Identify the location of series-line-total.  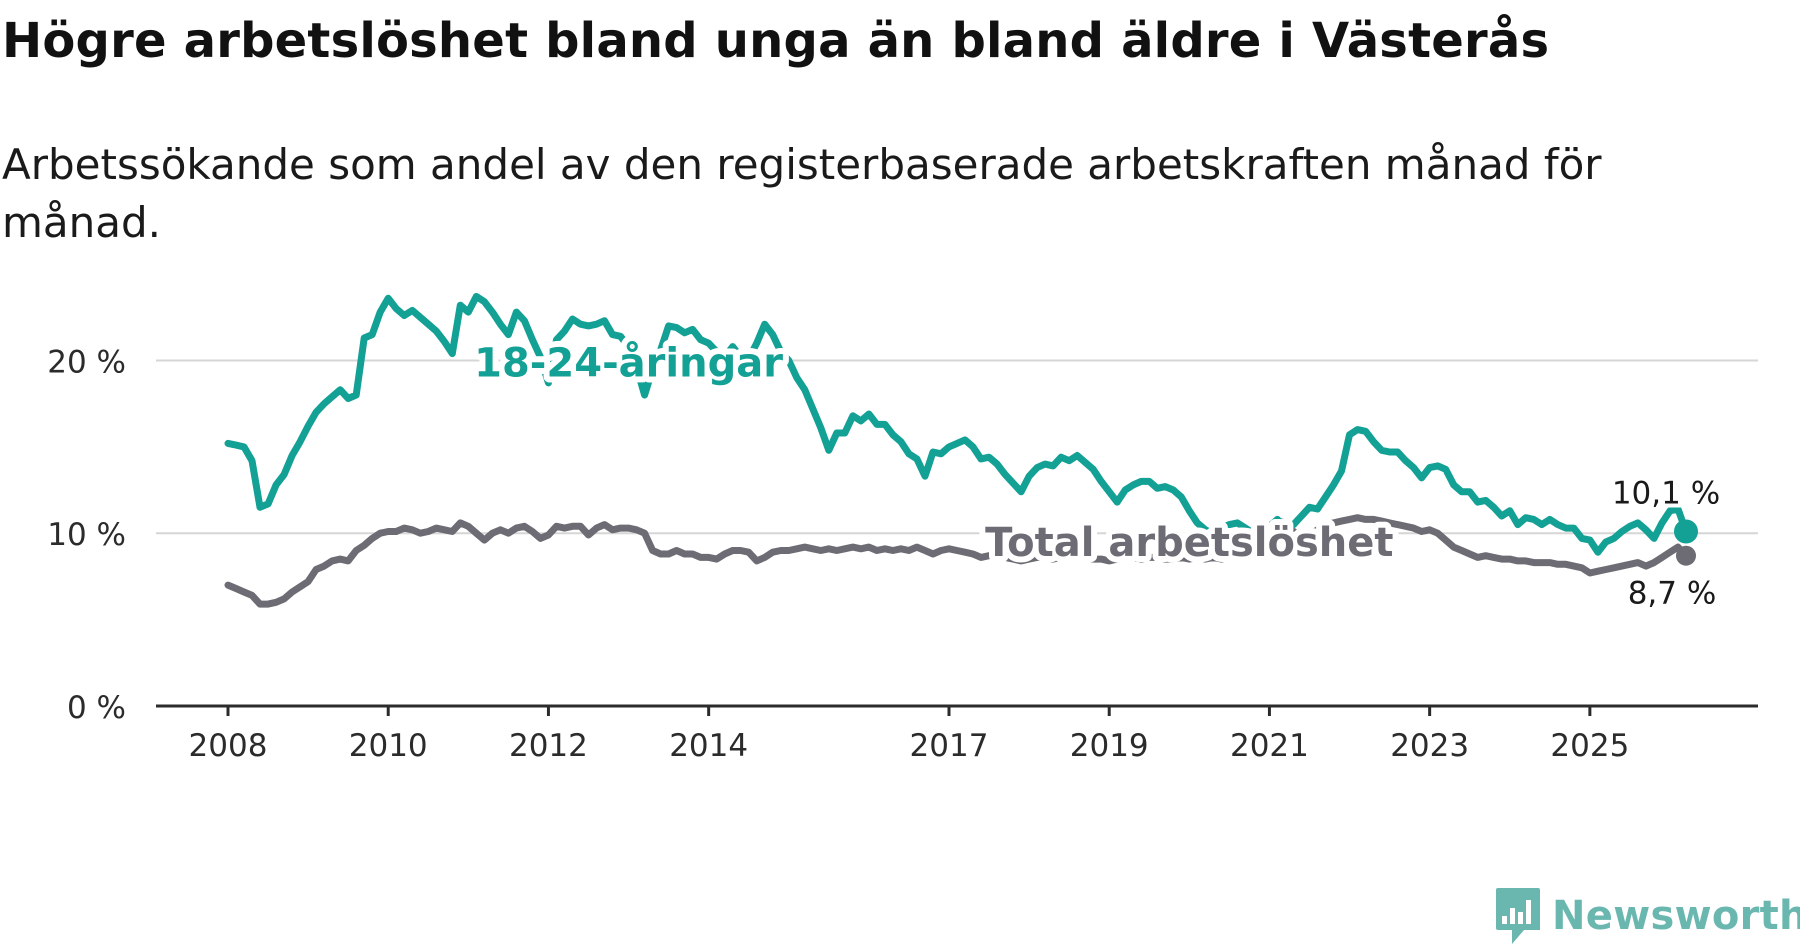
(957, 561).